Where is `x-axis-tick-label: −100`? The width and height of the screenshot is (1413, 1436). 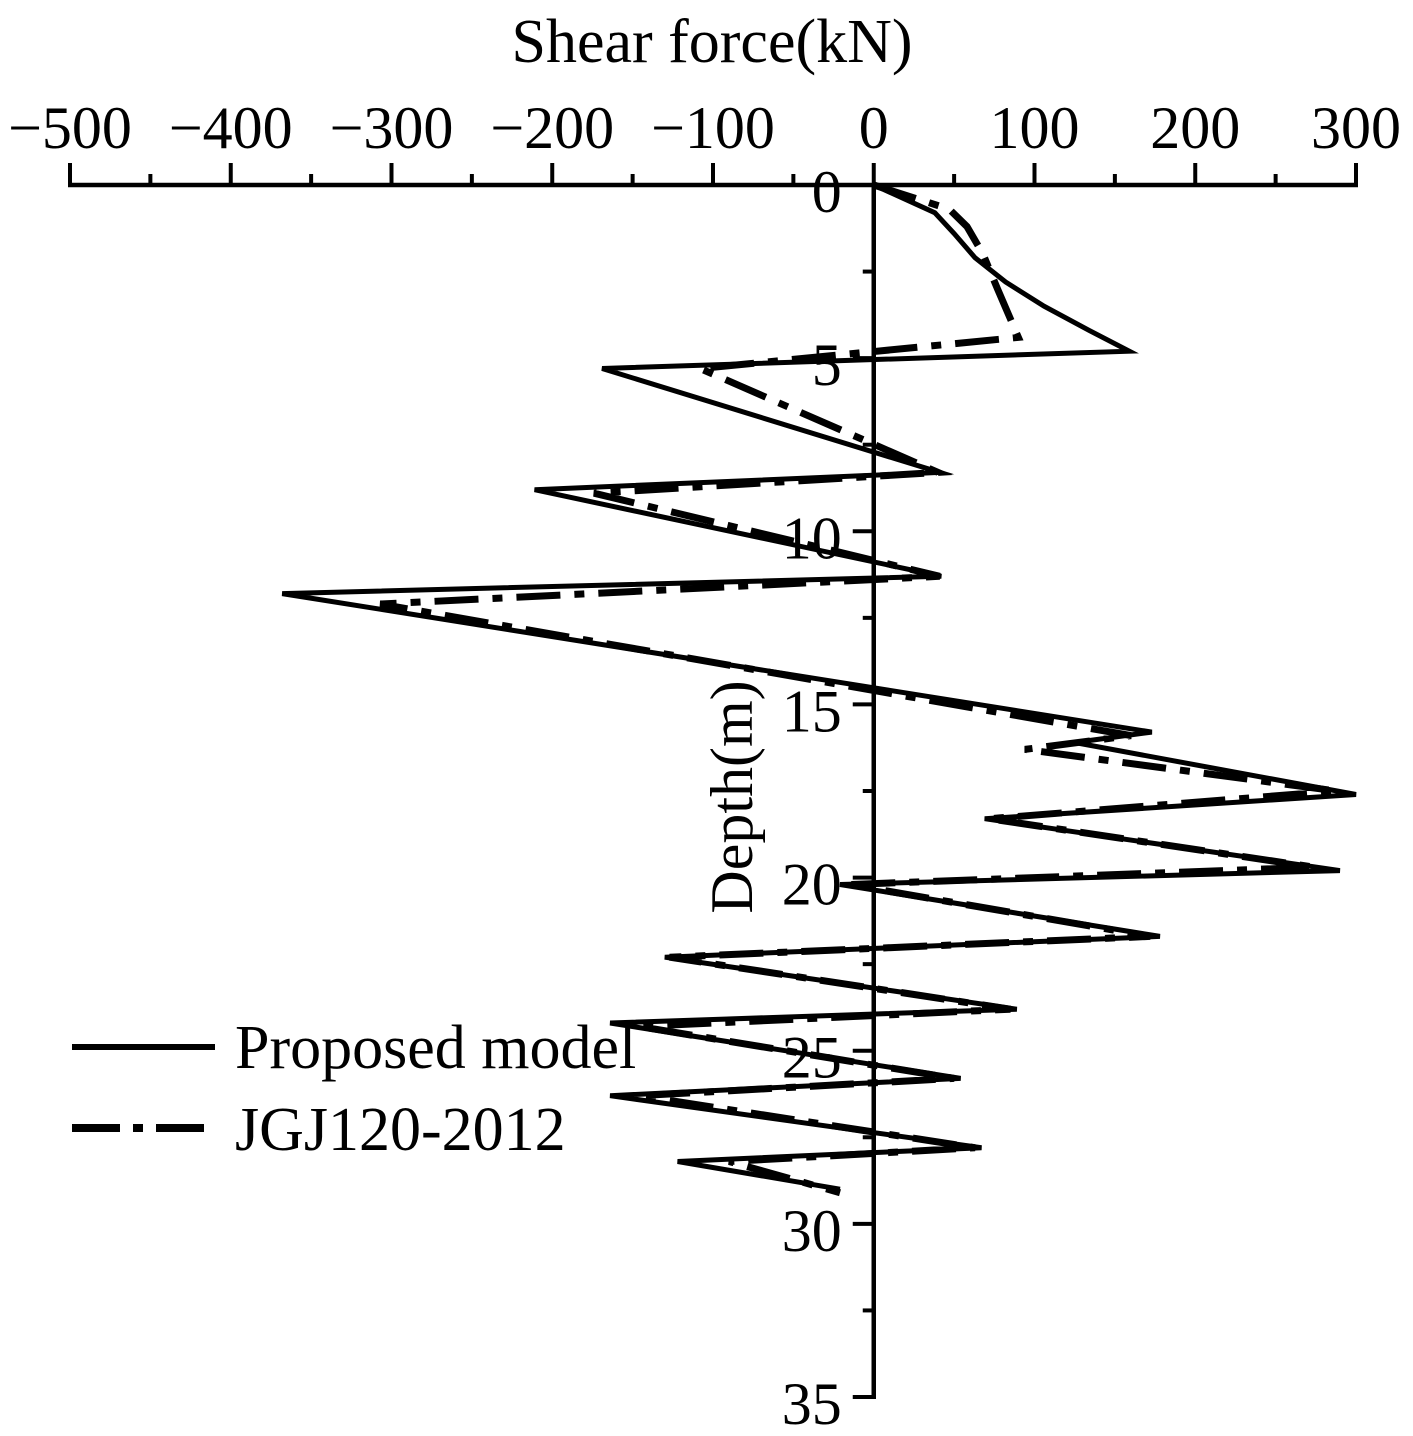 x-axis-tick-label: −100 is located at coordinates (713, 128).